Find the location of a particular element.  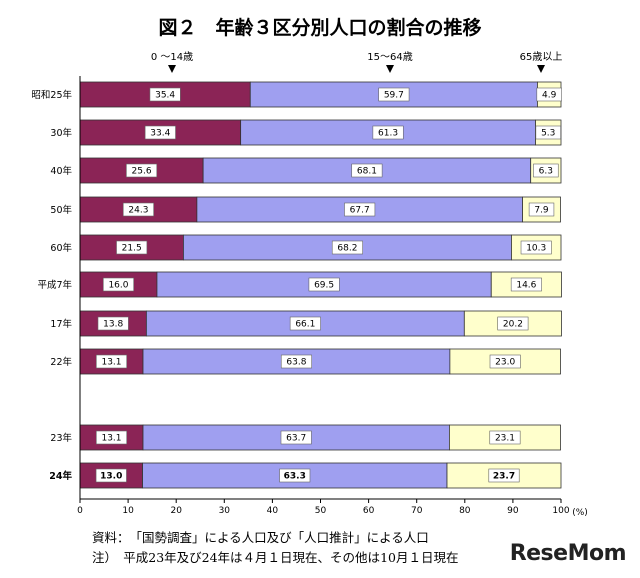

category-label: 50年 is located at coordinates (61, 210).